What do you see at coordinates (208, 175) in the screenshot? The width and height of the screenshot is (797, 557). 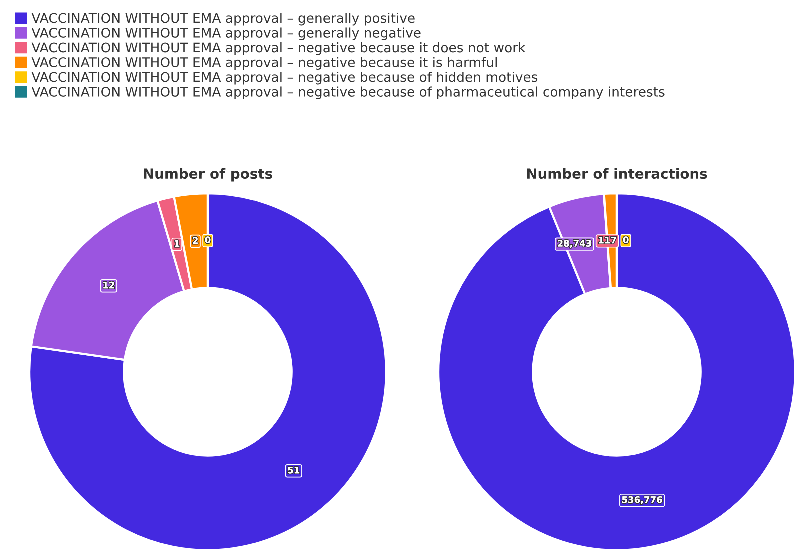 I see `text: Number of posts` at bounding box center [208, 175].